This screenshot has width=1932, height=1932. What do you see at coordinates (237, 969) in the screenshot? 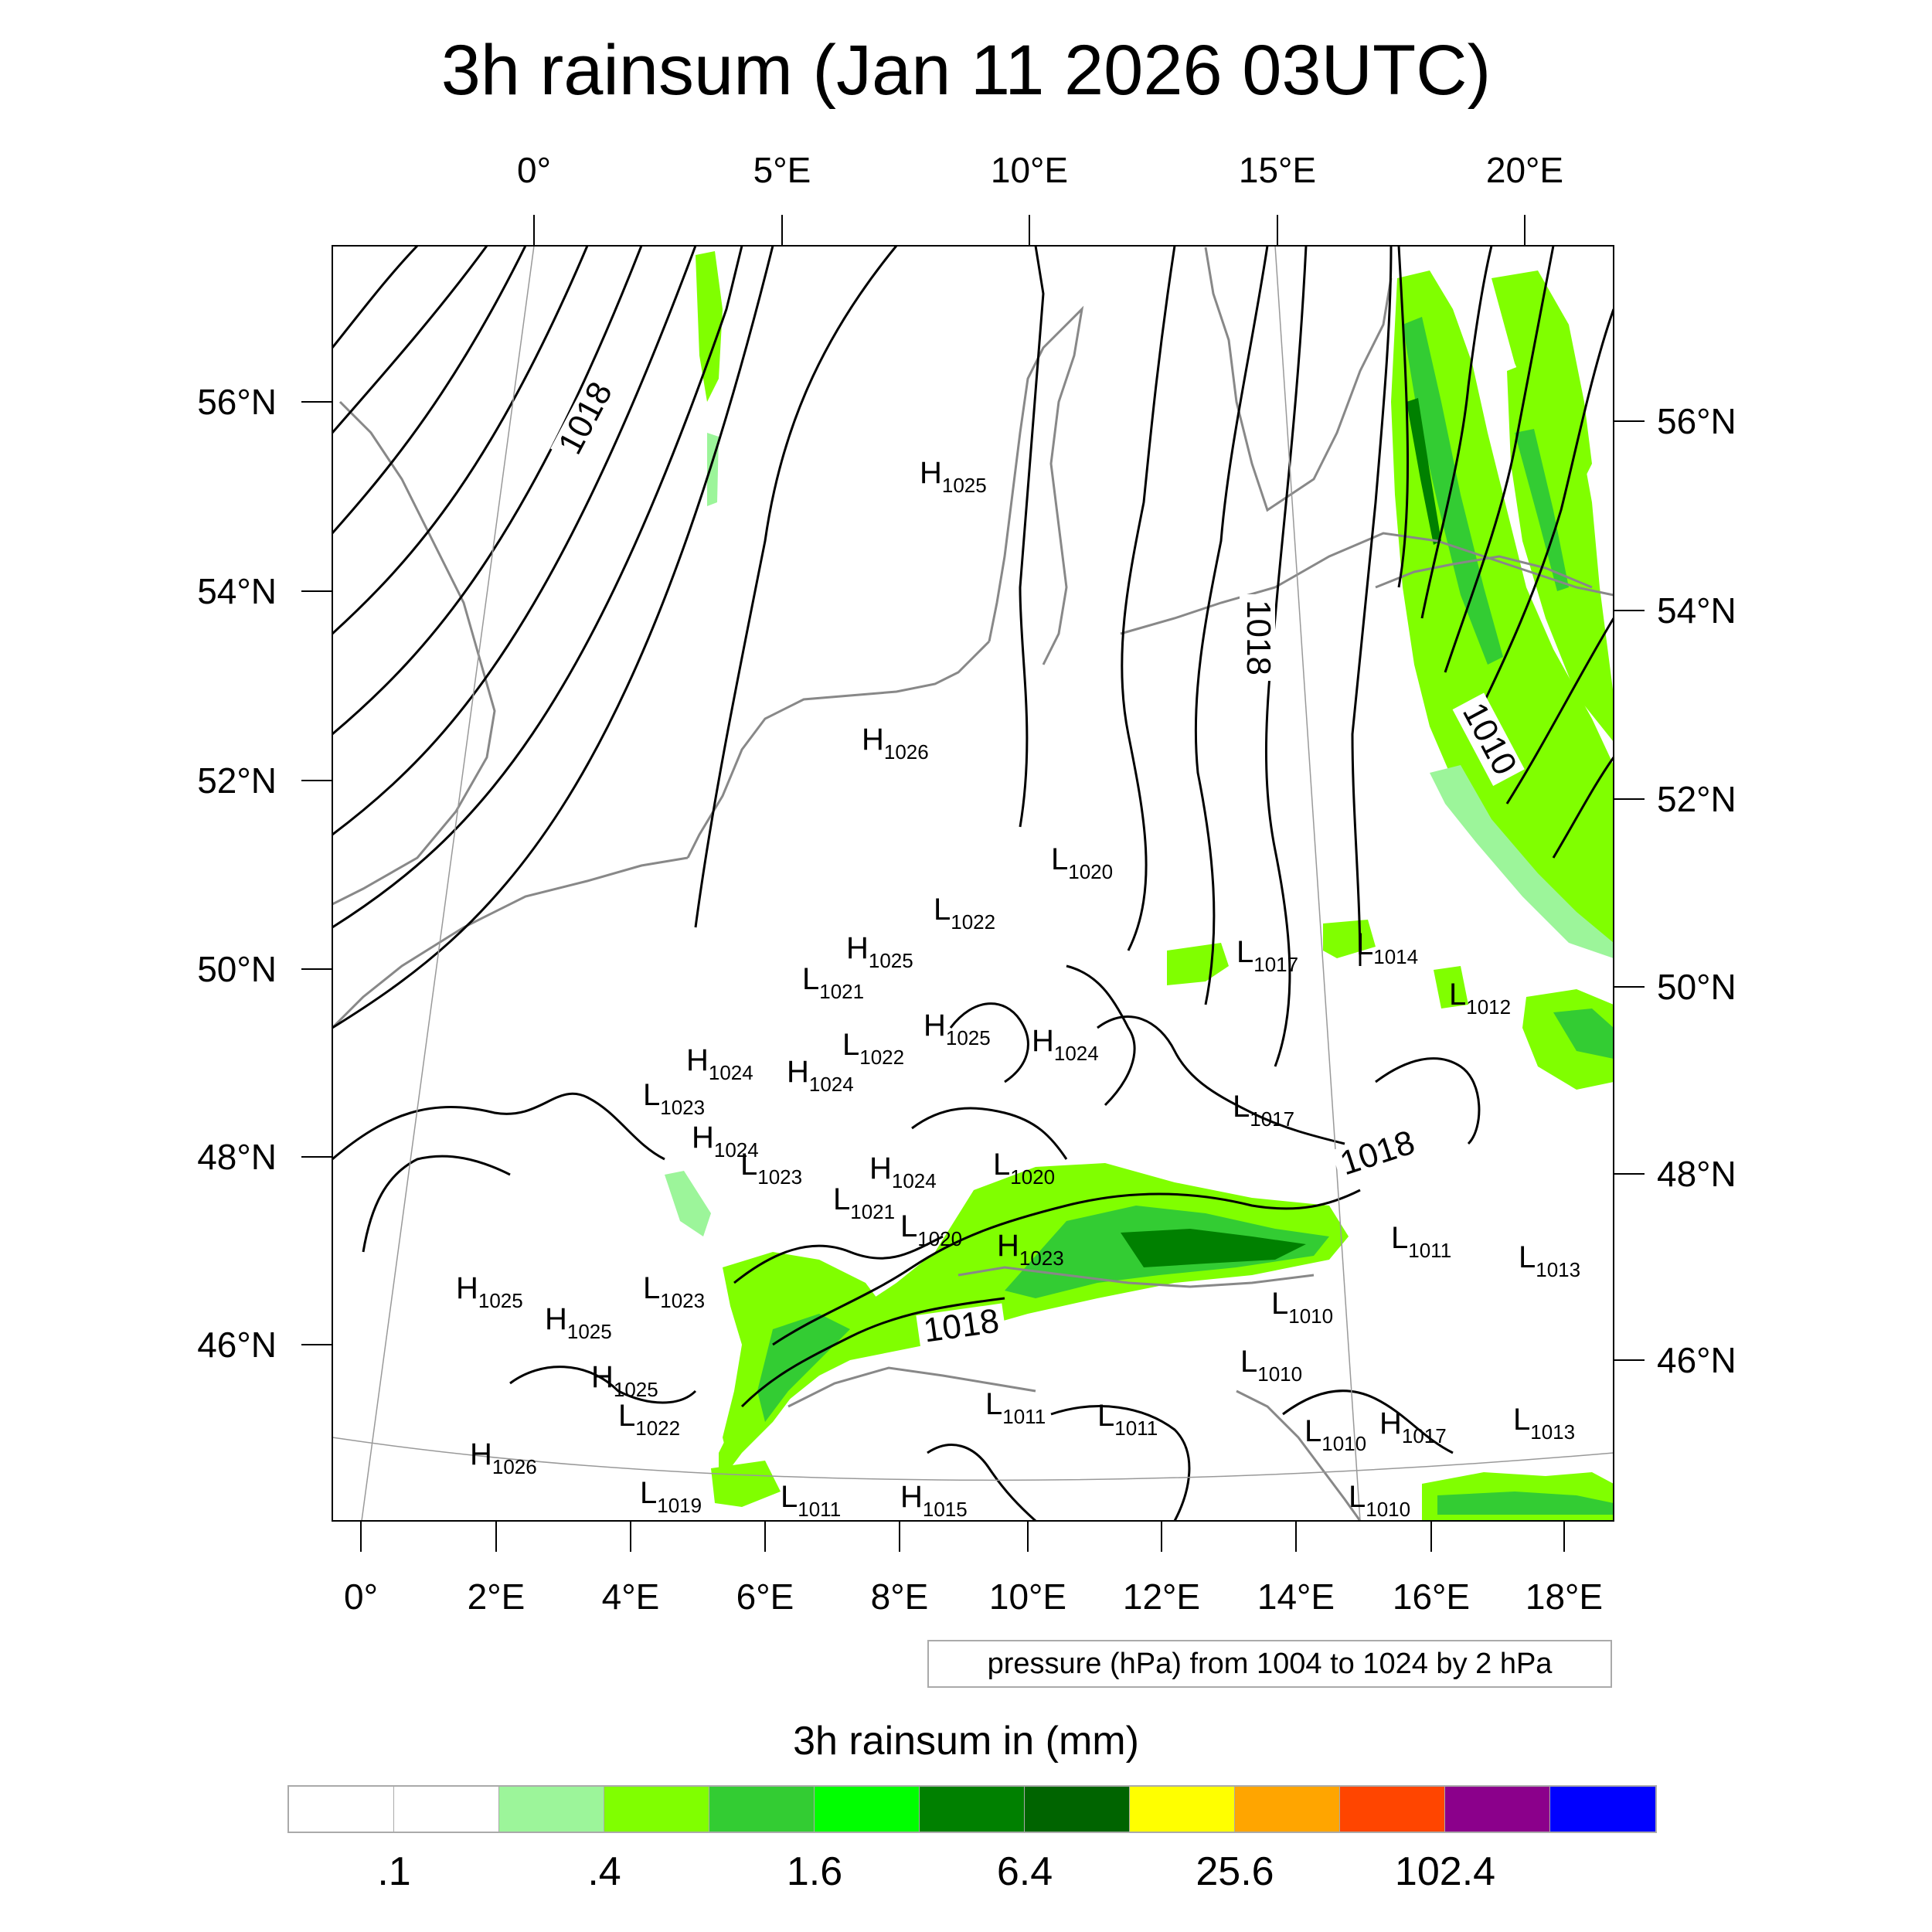
I see `left-lat-label: 50°N` at bounding box center [237, 969].